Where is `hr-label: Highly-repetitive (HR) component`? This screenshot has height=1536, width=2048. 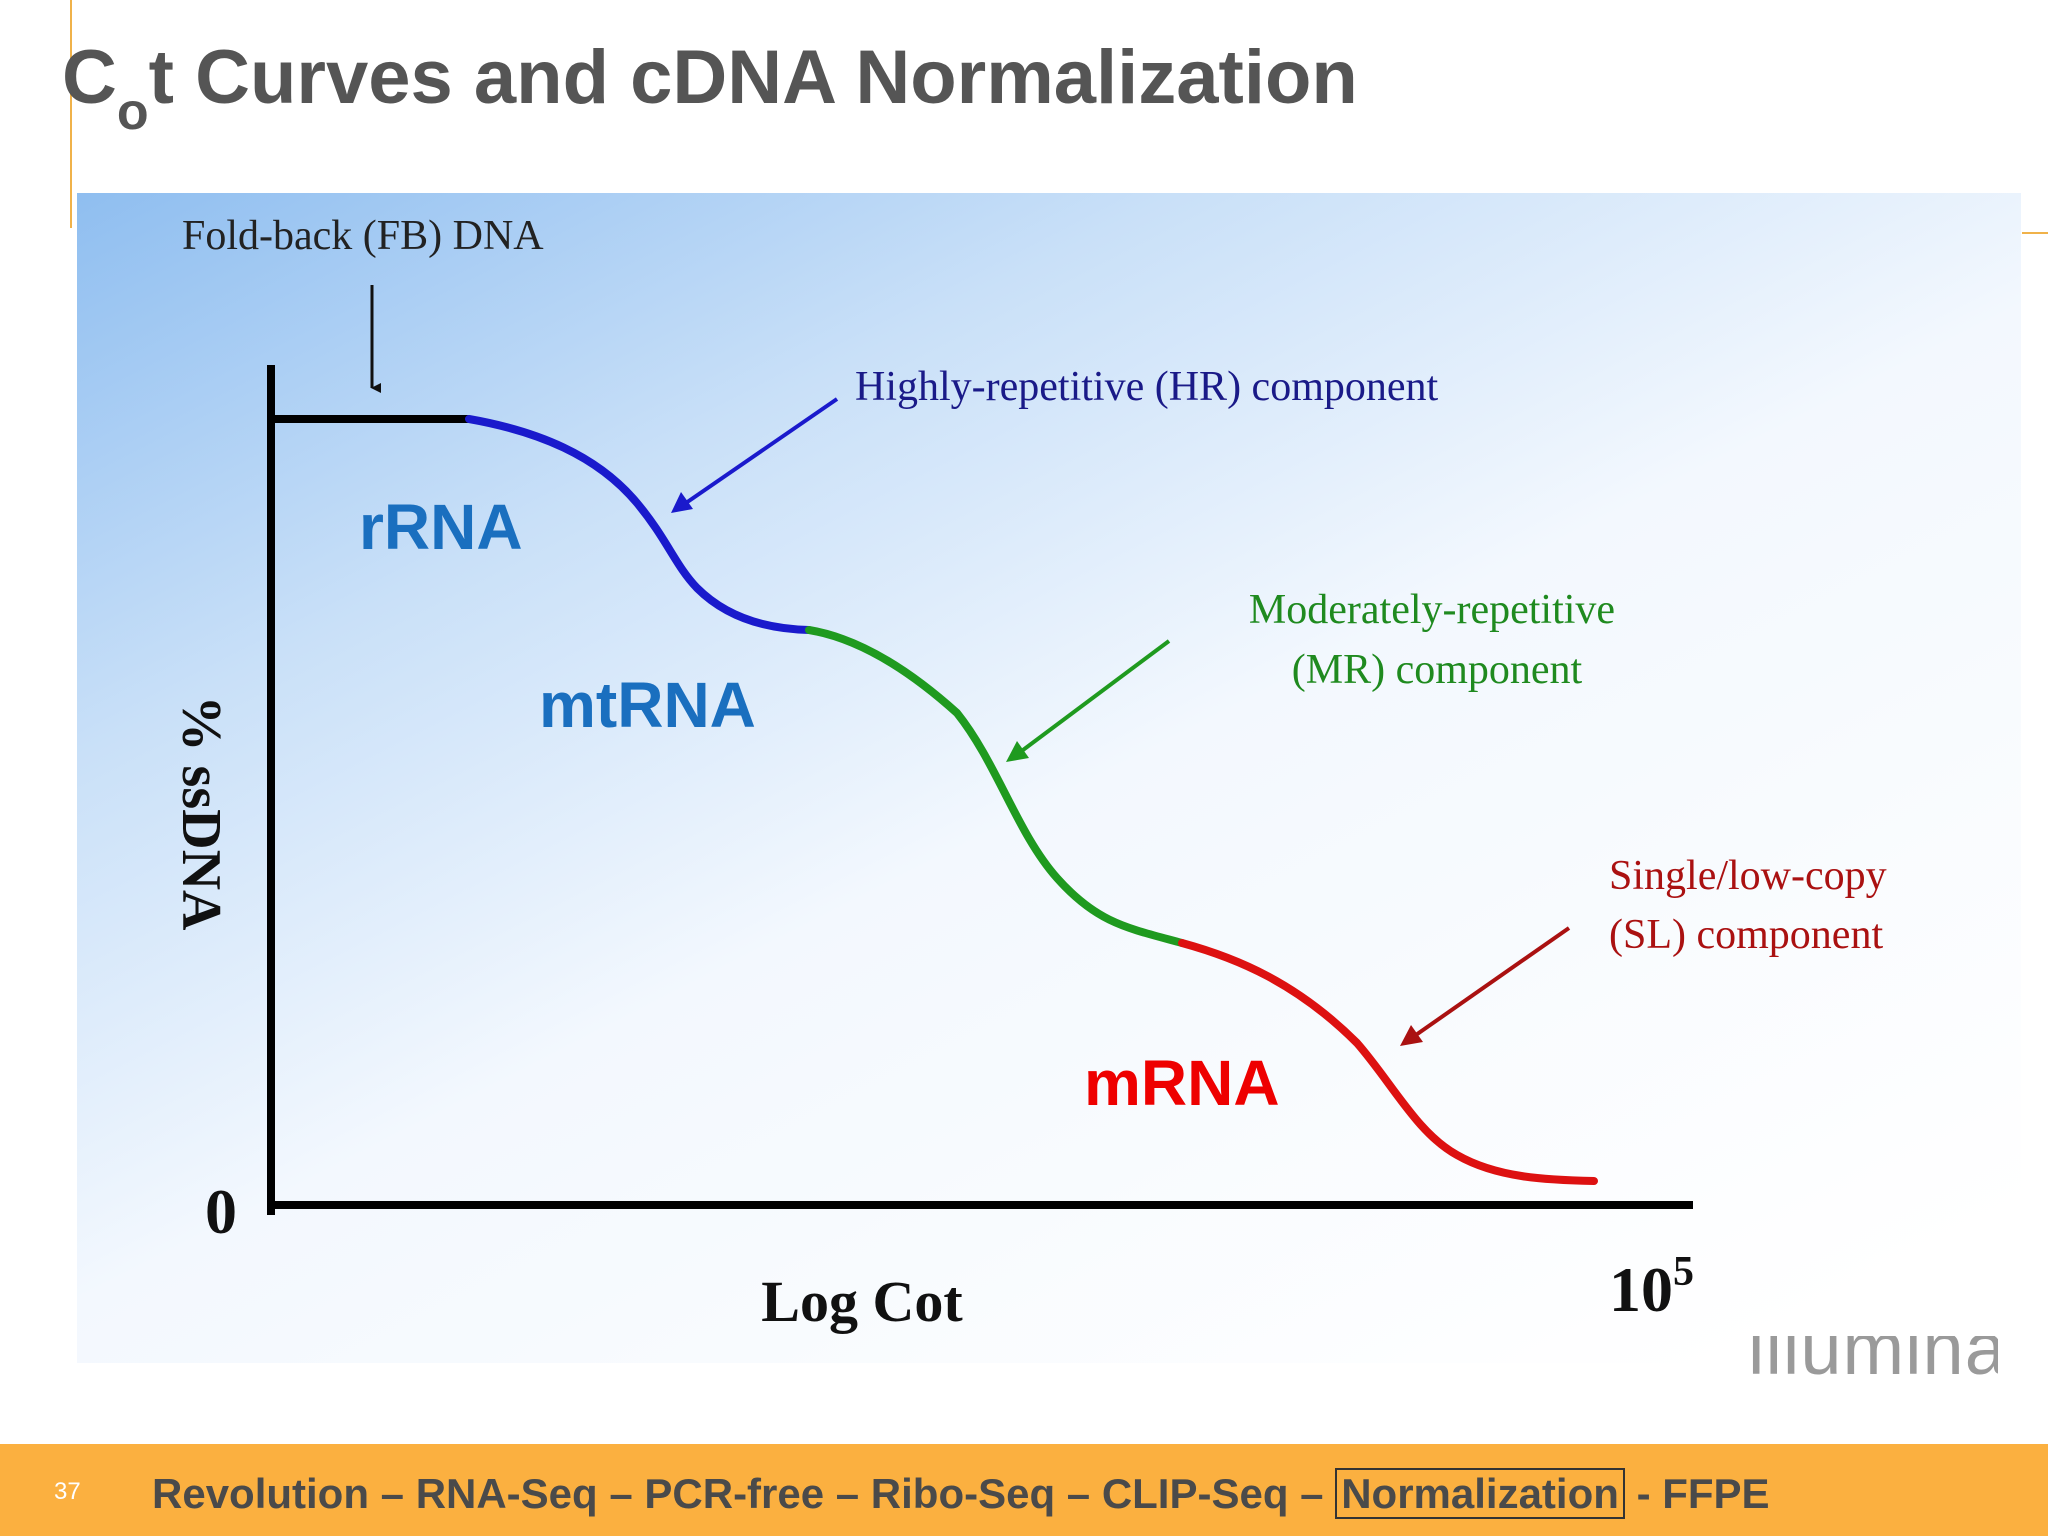
hr-label: Highly-repetitive (HR) component is located at coordinates (1147, 387).